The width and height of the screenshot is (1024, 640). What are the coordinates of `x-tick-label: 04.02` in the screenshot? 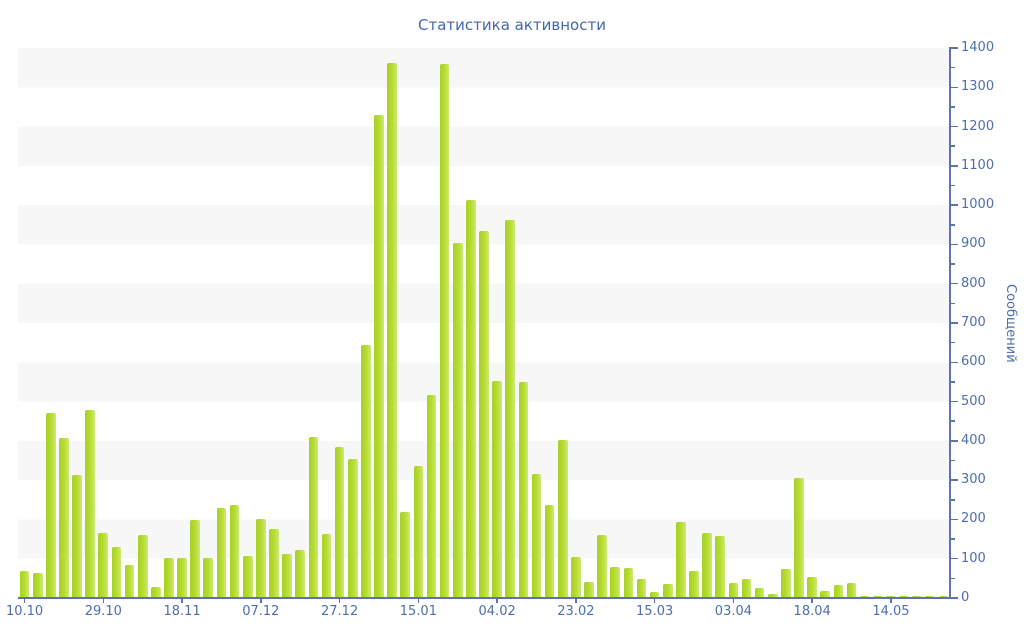 It's located at (497, 611).